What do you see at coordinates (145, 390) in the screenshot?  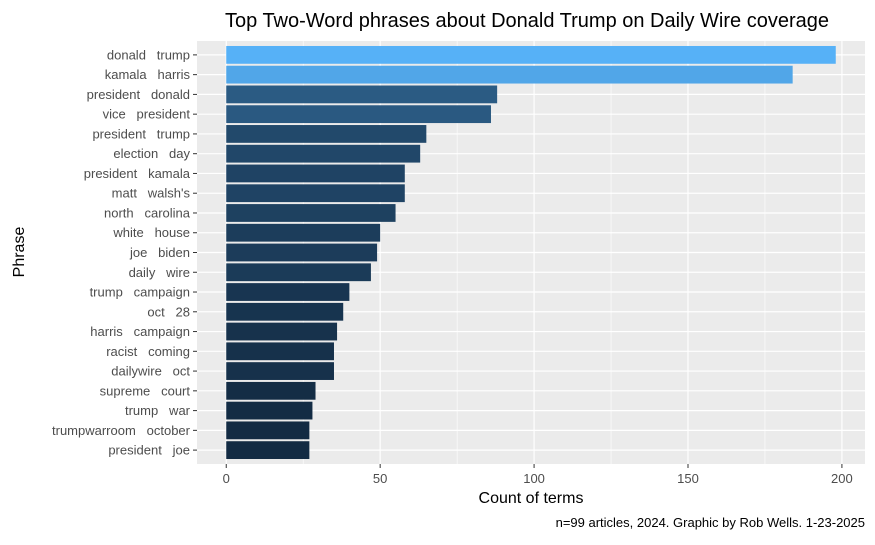 I see `y-tick-label: supreme court` at bounding box center [145, 390].